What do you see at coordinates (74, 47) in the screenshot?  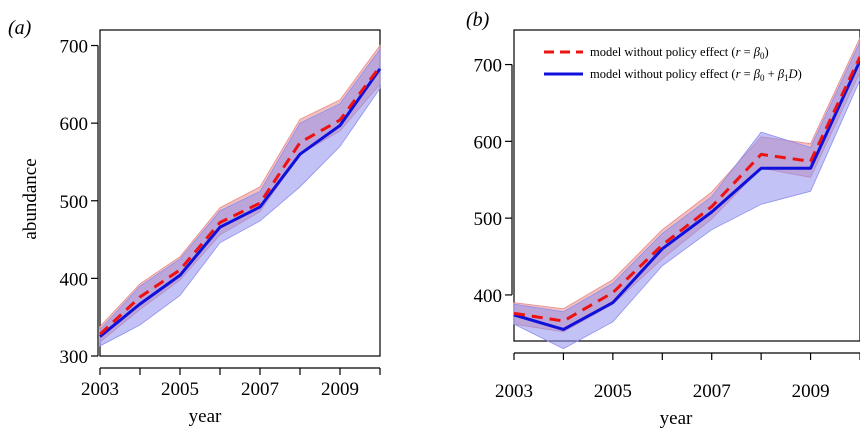 I see `panel-a-y-tick-label: 700` at bounding box center [74, 47].